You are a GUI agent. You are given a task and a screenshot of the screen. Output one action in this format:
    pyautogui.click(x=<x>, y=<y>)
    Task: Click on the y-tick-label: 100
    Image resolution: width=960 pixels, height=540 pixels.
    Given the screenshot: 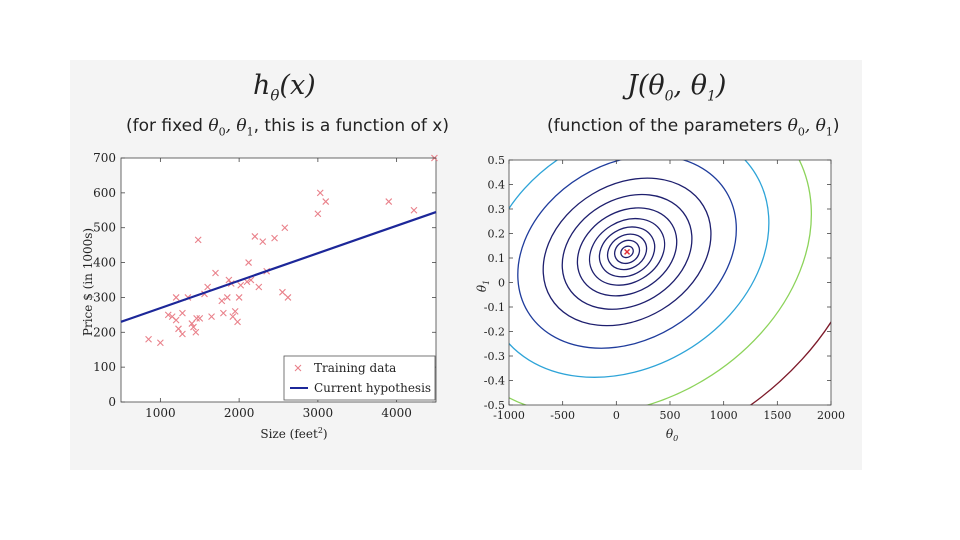 What is the action you would take?
    pyautogui.click(x=104, y=367)
    